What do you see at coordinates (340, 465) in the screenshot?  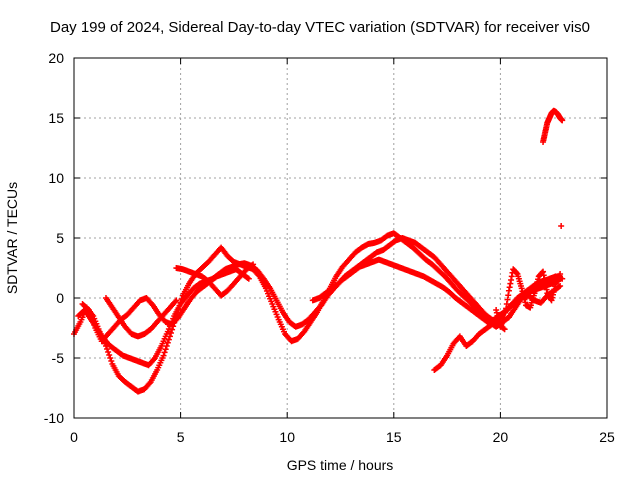 I see `x-axis-label: GPS time / hours` at bounding box center [340, 465].